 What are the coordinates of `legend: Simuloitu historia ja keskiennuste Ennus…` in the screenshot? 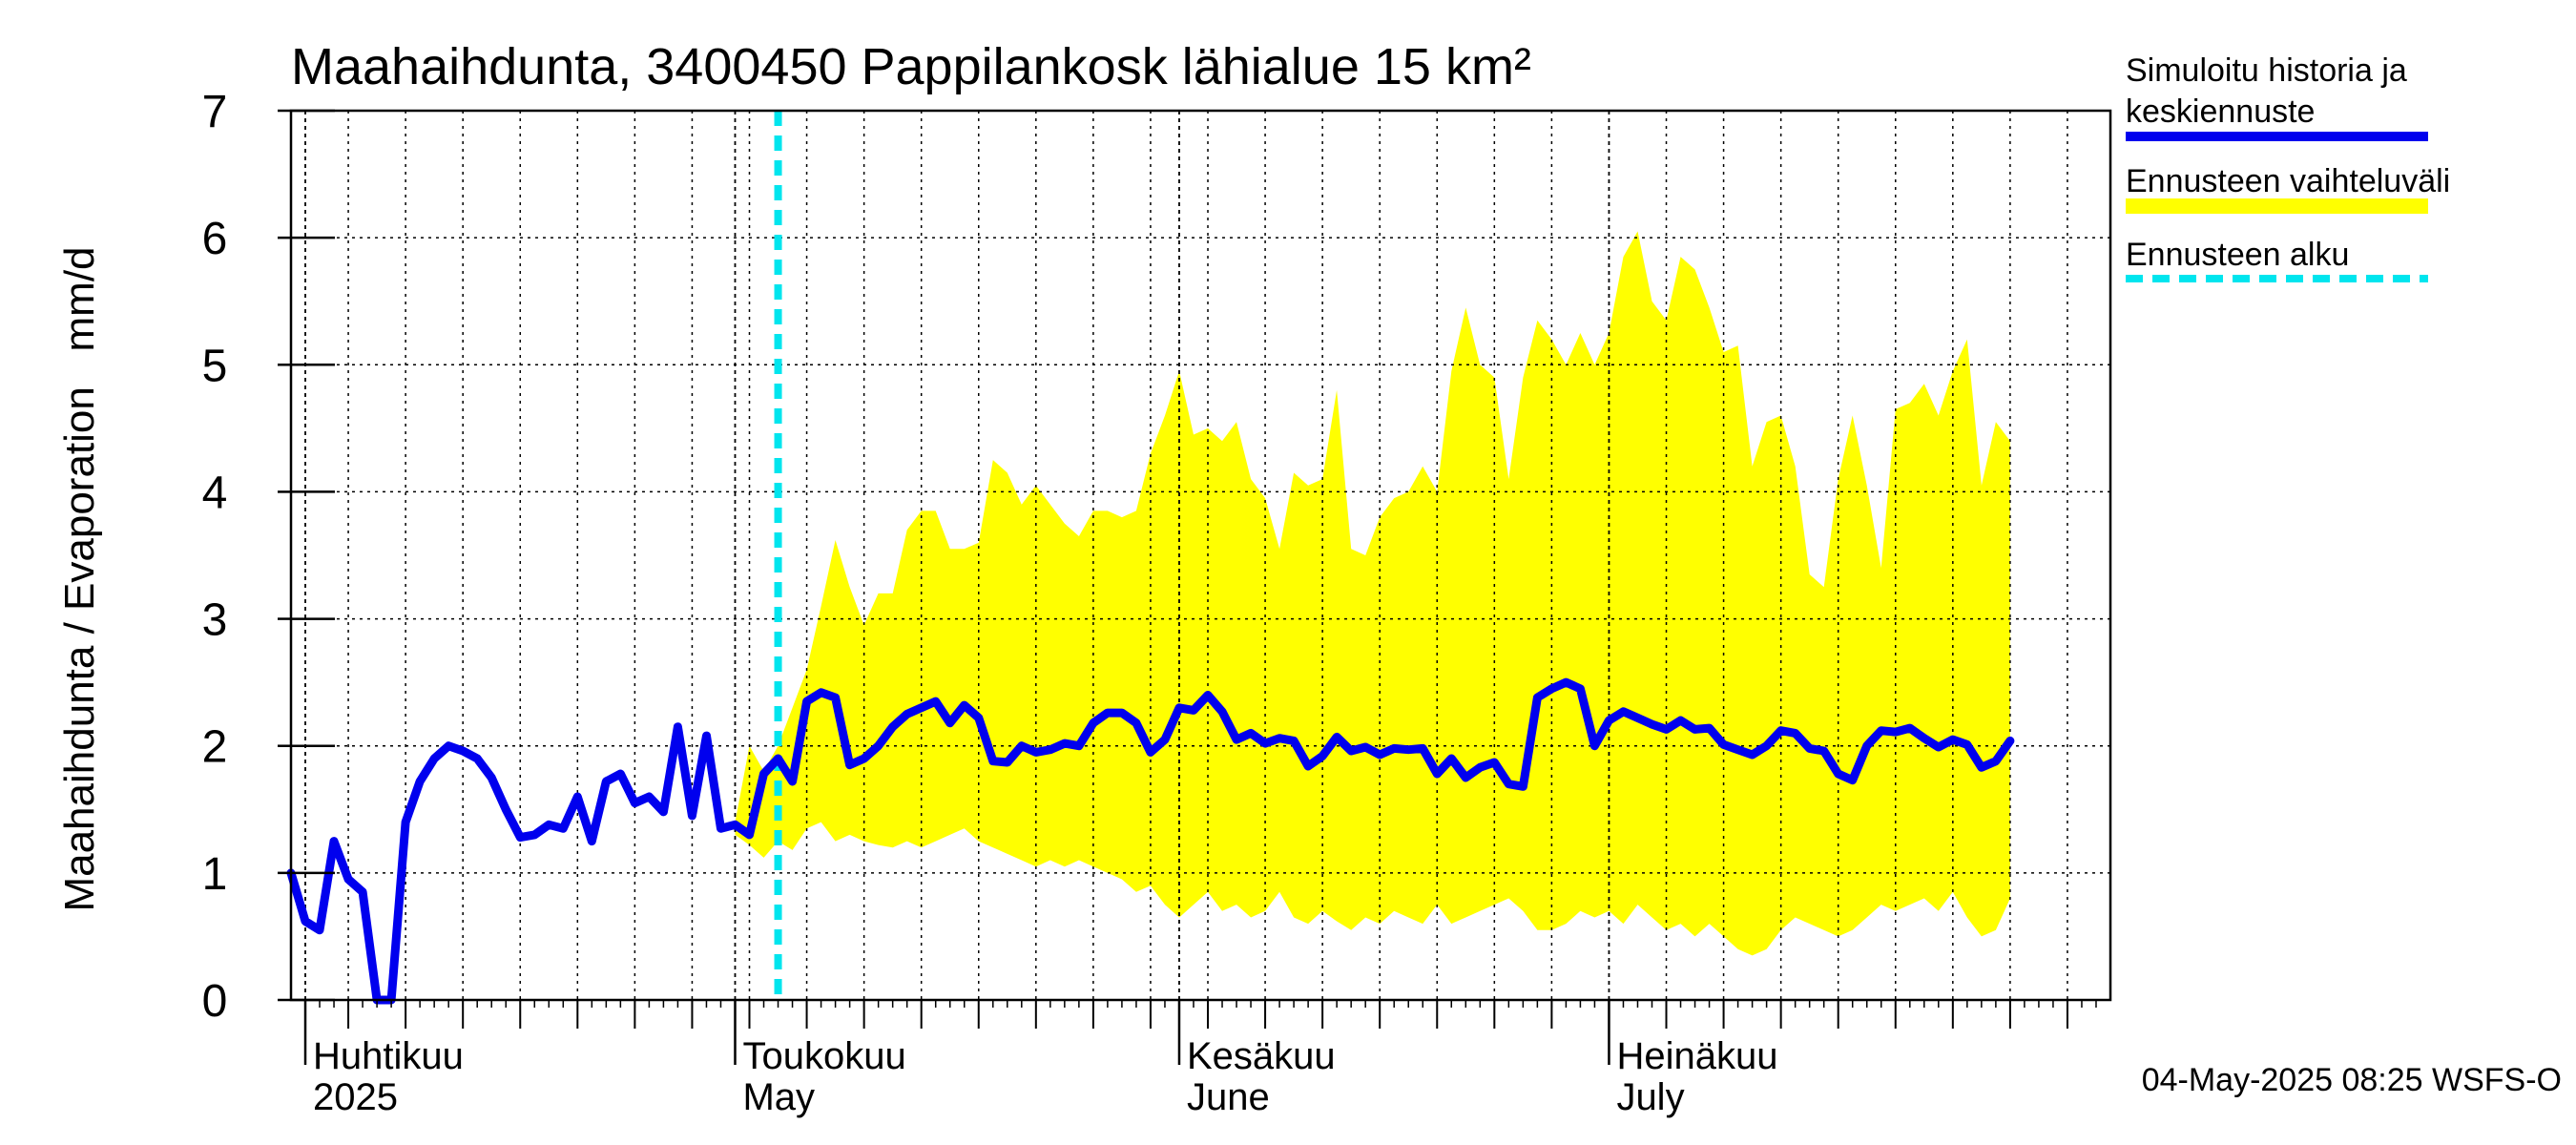 It's located at (2288, 167).